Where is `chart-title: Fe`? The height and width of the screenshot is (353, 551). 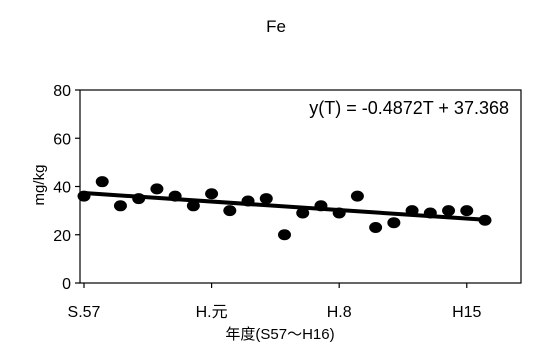
chart-title: Fe is located at coordinates (276, 26).